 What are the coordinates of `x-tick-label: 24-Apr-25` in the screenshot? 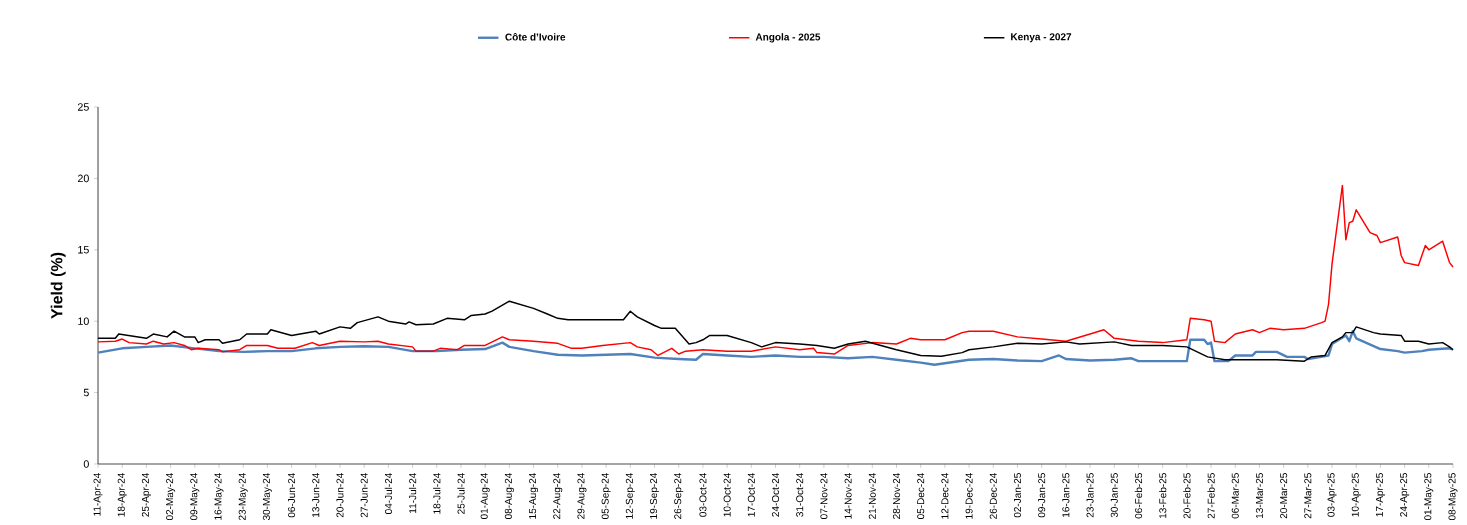 It's located at (1405, 495).